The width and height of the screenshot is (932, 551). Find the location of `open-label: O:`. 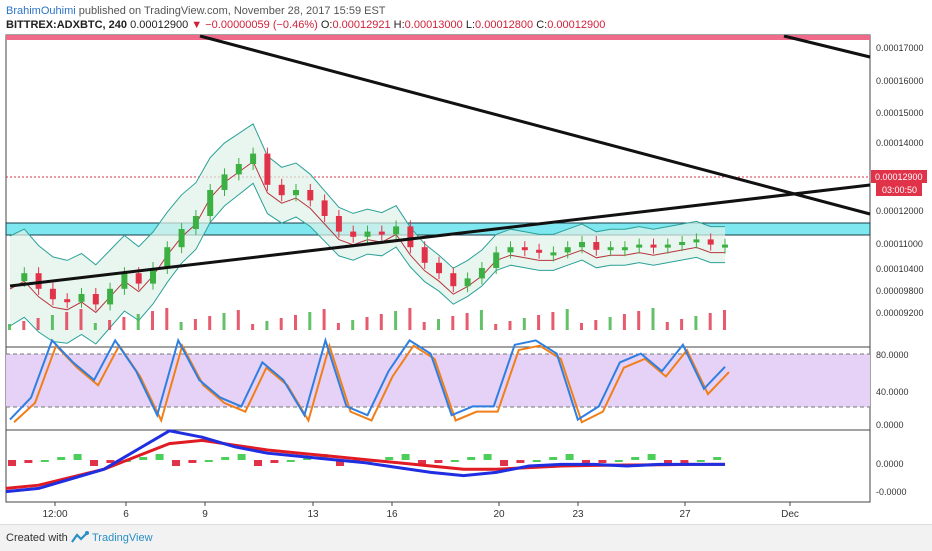

open-label: O: is located at coordinates (326, 25).